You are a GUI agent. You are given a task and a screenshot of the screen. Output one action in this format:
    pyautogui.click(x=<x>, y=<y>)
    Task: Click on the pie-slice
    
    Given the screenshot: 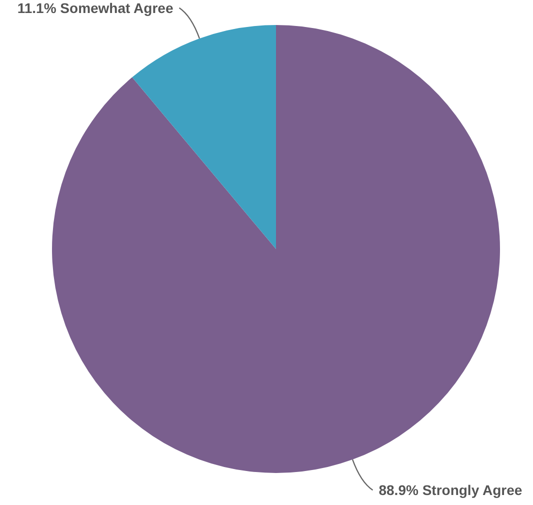 What is the action you would take?
    pyautogui.click(x=204, y=137)
    